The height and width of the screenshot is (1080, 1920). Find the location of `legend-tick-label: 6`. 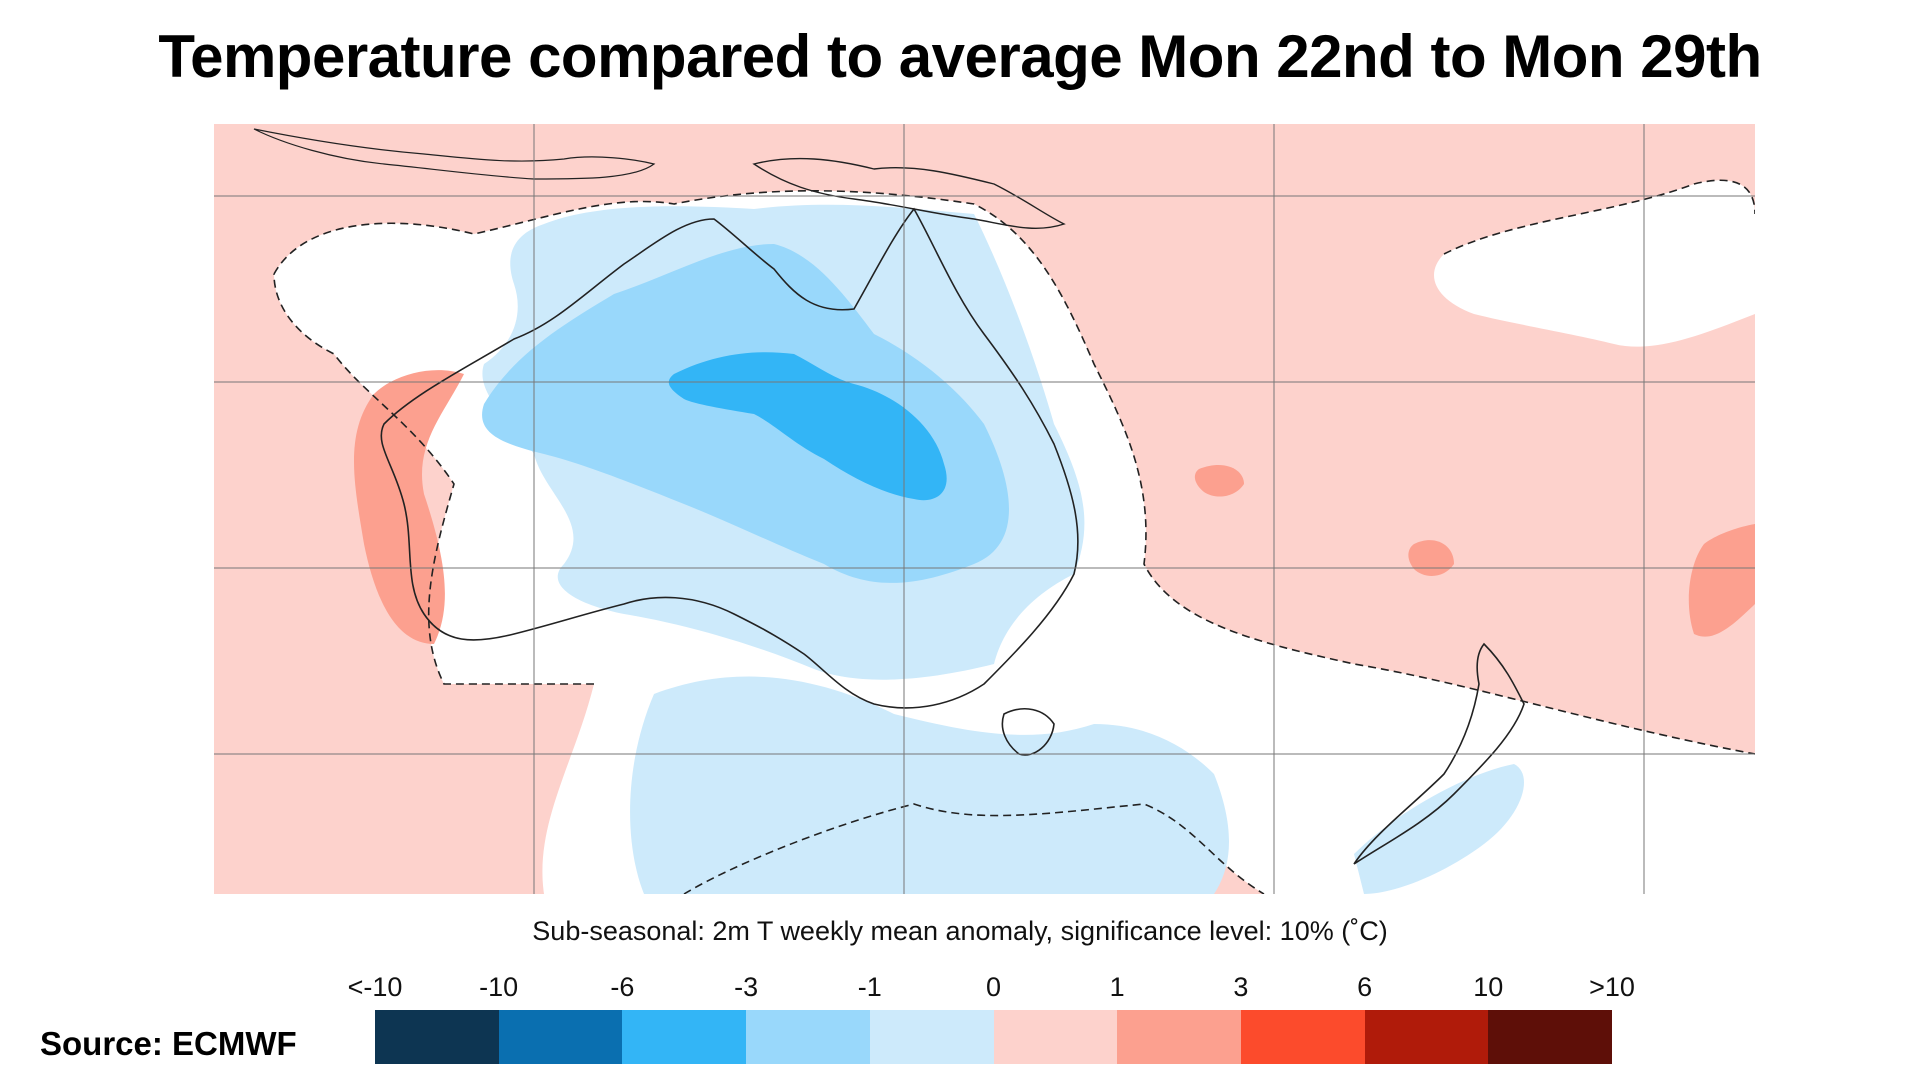

legend-tick-label: 6 is located at coordinates (1365, 987).